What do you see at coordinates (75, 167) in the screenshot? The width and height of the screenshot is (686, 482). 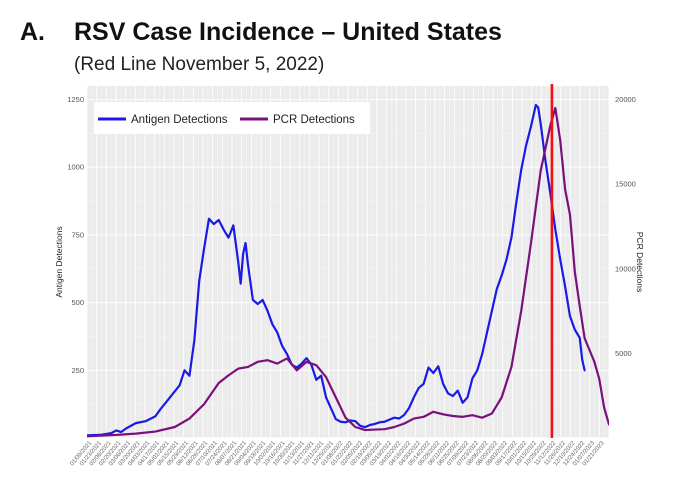 I see `y-tick-label: 1000` at bounding box center [75, 167].